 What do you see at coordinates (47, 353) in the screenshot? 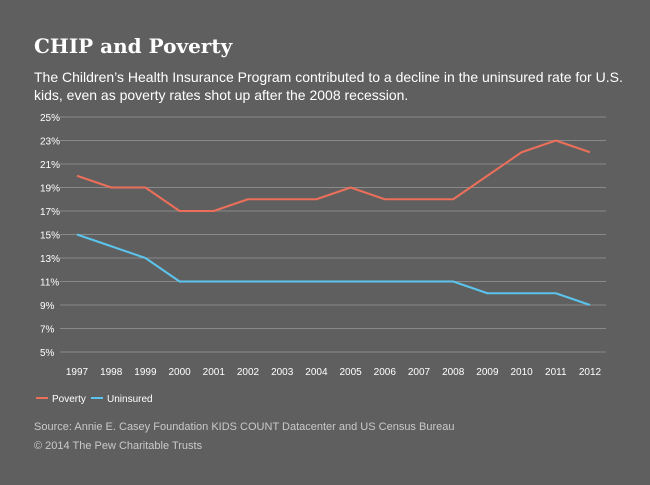
I see `y-tick-label: 5%` at bounding box center [47, 353].